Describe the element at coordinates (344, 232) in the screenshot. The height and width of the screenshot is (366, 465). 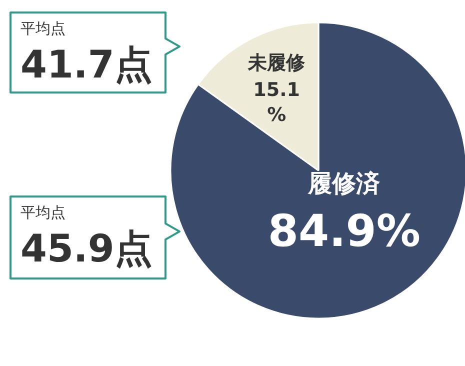
I see `data-label: 84.9%` at that location.